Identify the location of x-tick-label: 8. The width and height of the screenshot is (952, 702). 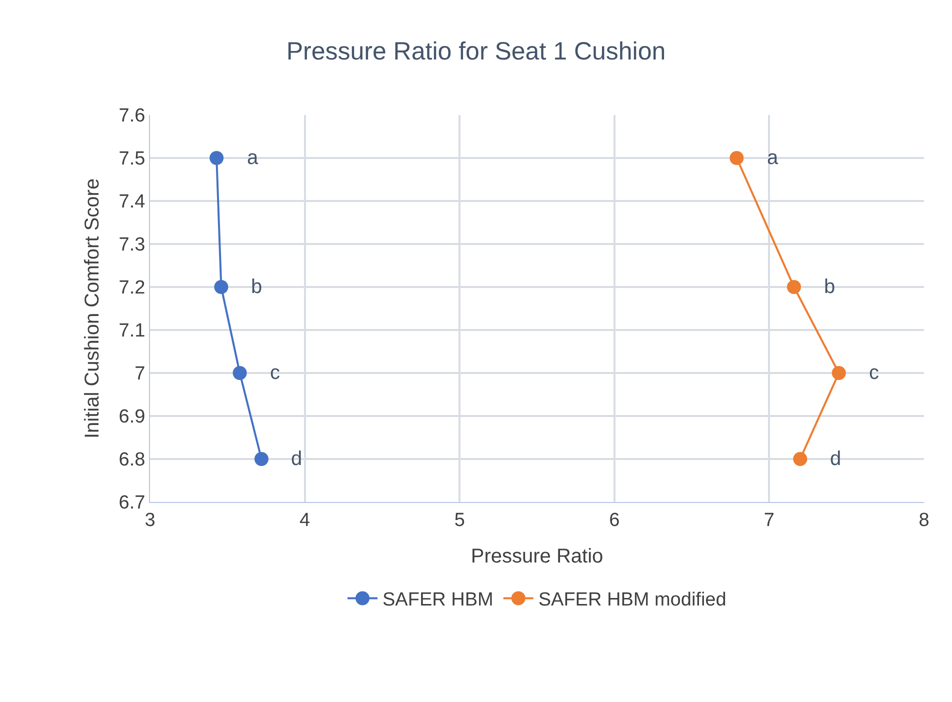
(924, 520).